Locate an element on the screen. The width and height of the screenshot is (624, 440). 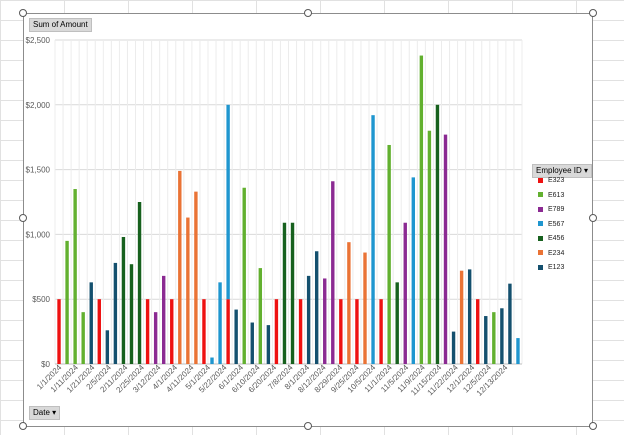
date-filter-button: Date ▾ is located at coordinates (45, 413).